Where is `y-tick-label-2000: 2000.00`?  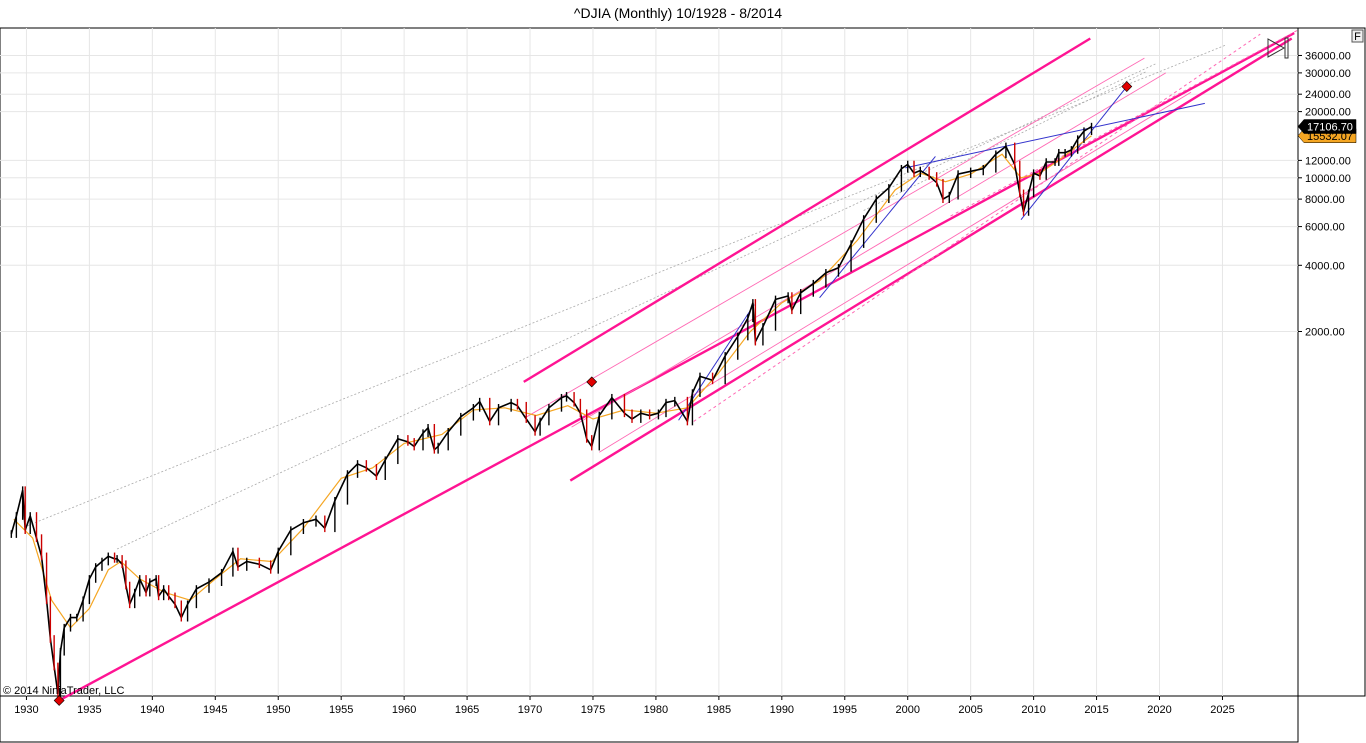
y-tick-label-2000: 2000.00 is located at coordinates (1325, 333).